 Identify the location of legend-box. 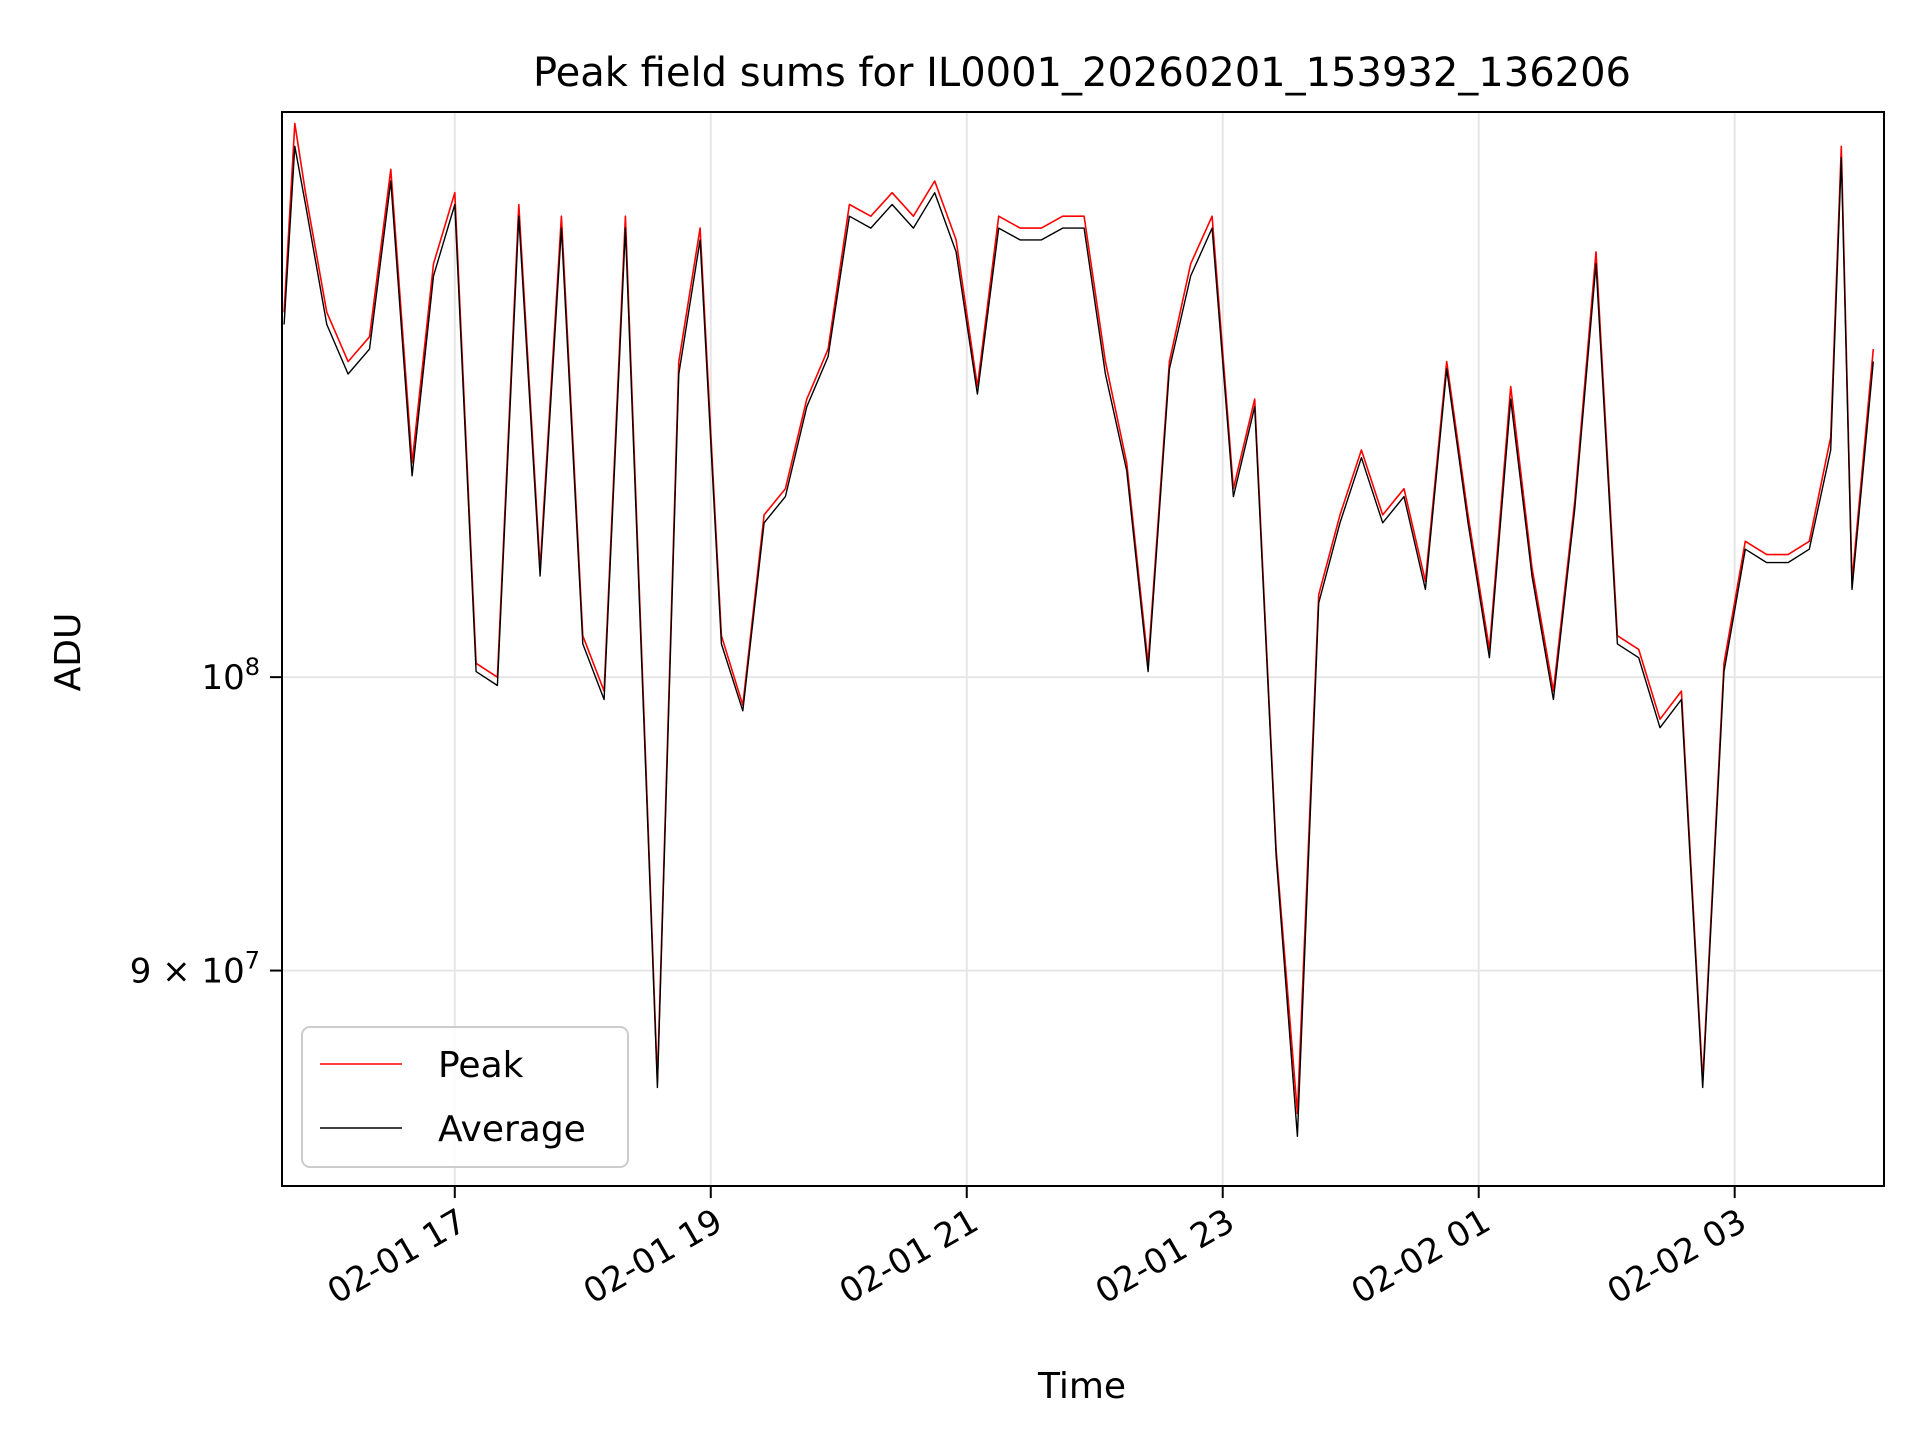
(465, 1097).